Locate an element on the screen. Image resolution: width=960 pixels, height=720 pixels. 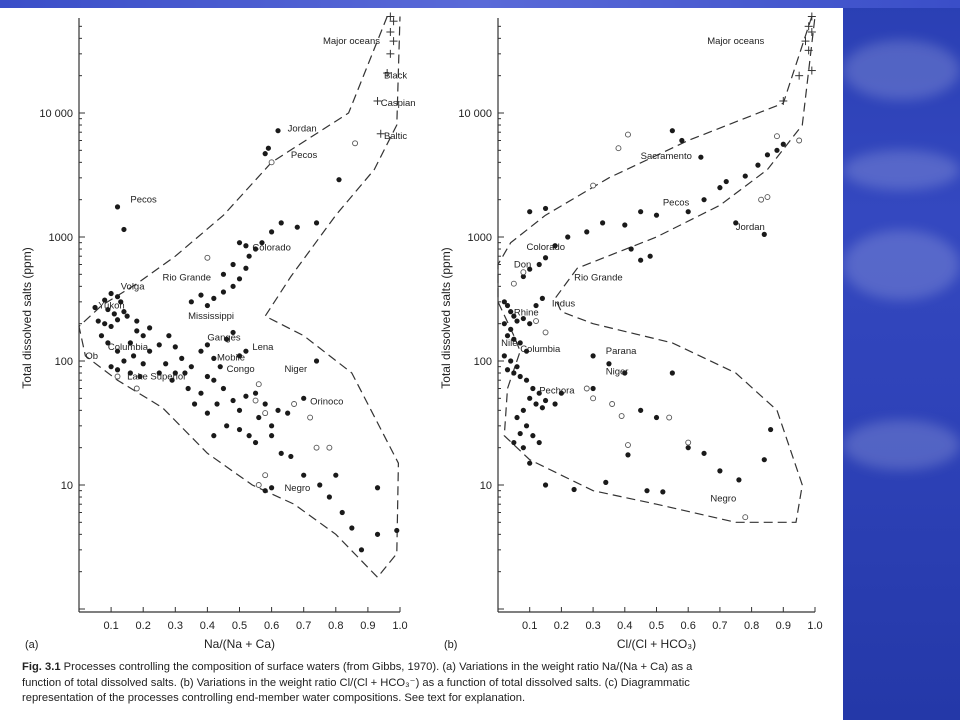
x-tick-label: 1.0 is located at coordinates (814, 626).